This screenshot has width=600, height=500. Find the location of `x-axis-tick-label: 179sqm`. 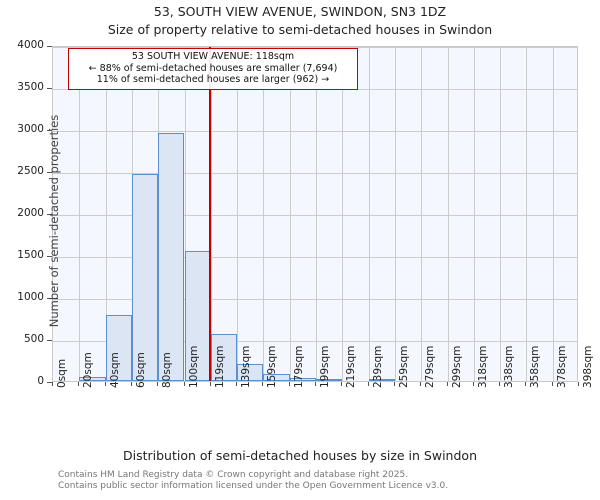

x-axis-tick-label: 179sqm is located at coordinates (298, 366).